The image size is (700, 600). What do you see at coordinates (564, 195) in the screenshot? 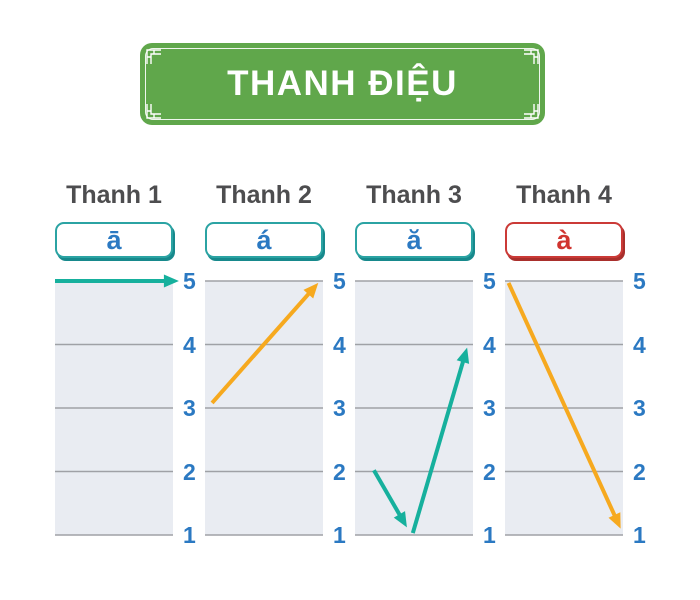
I see `panel-title: Thanh 4` at bounding box center [564, 195].